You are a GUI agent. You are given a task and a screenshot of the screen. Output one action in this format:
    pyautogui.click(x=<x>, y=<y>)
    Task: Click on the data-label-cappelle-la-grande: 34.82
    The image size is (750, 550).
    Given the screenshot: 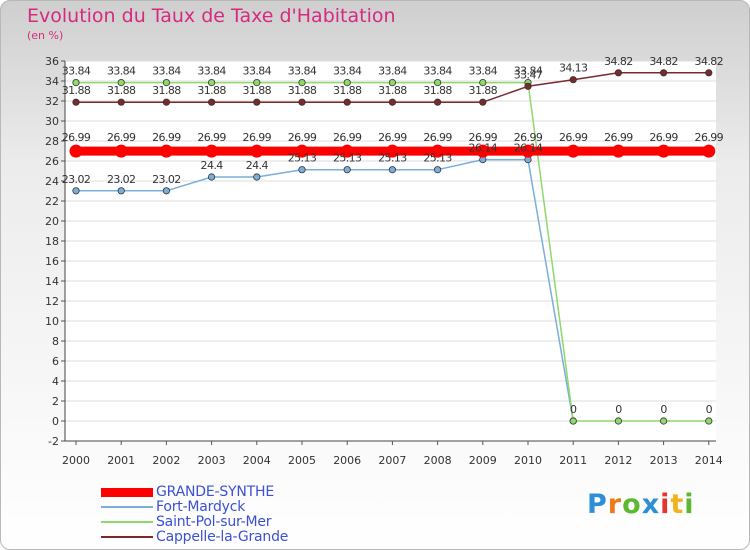 What is the action you would take?
    pyautogui.click(x=709, y=61)
    